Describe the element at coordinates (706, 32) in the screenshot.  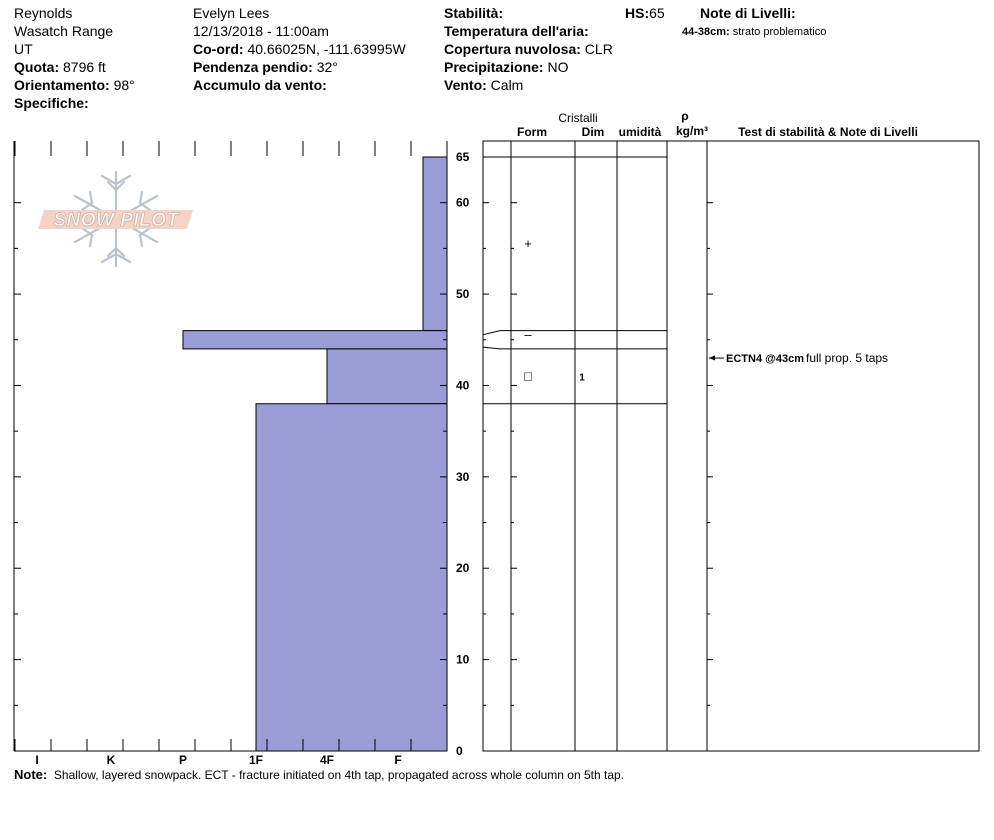
I see `layer-note-range: 44-38cm:` at that location.